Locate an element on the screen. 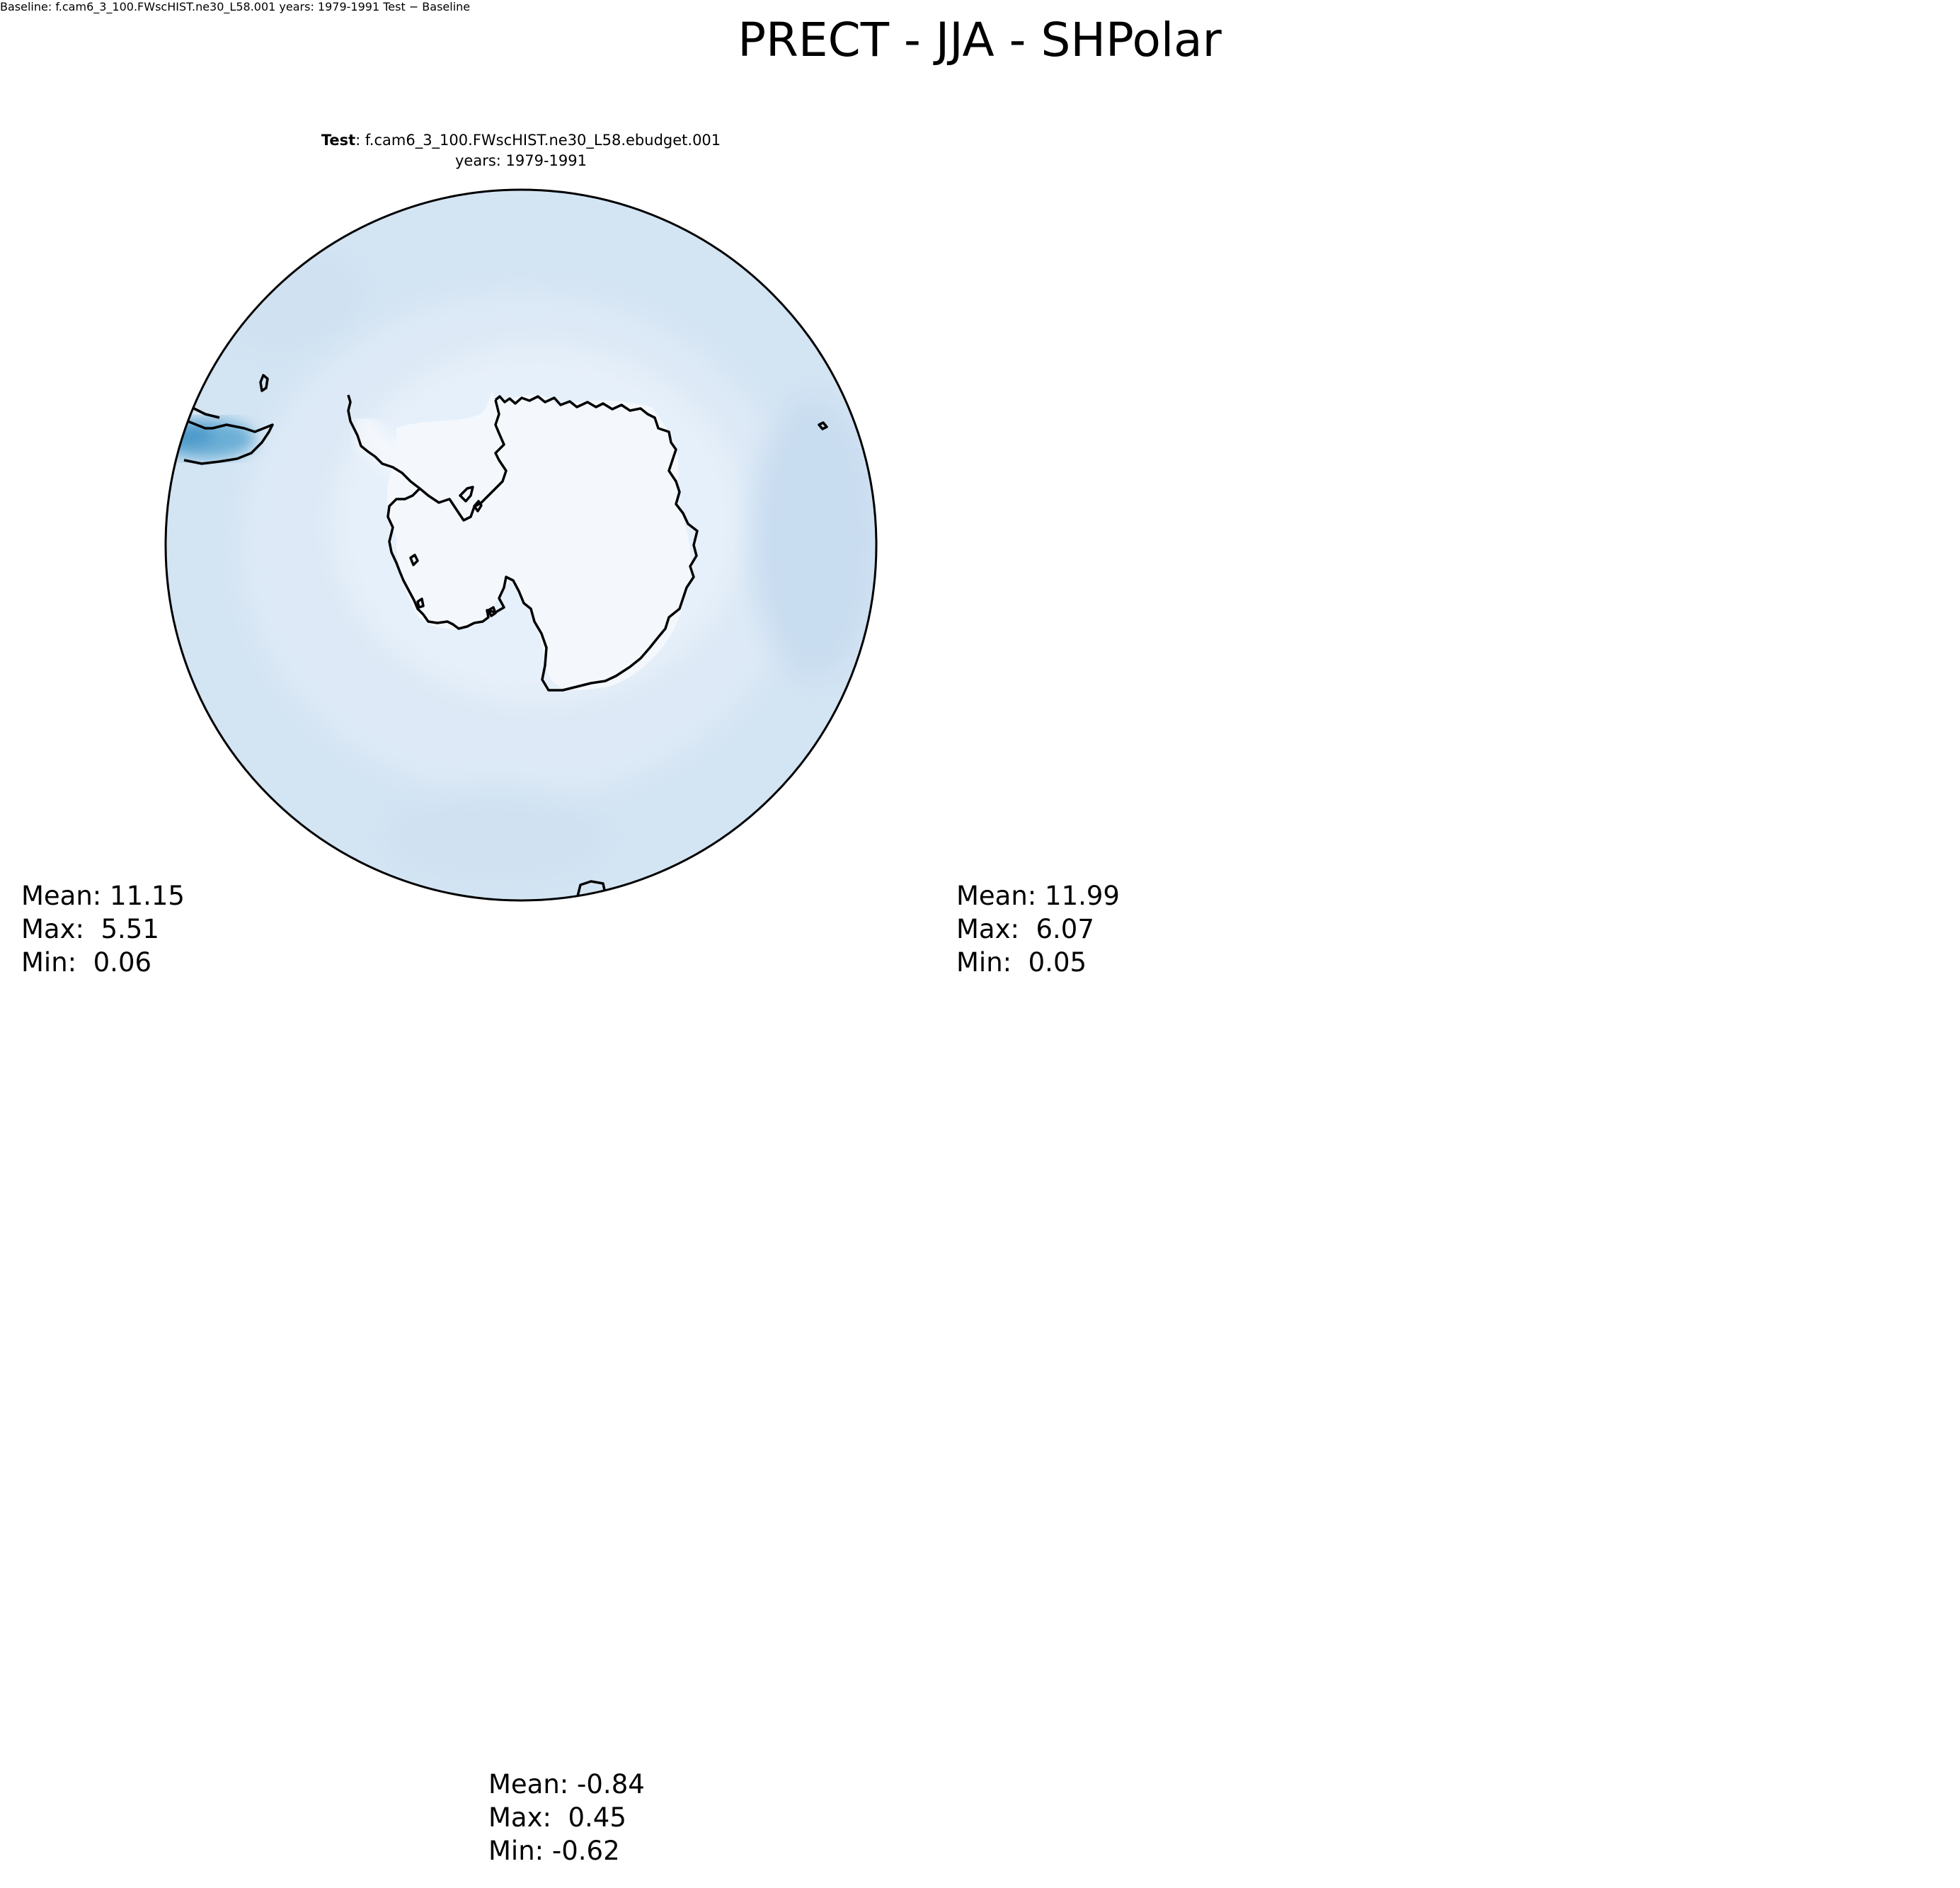 Image resolution: width=1960 pixels, height=1888 pixels. diff-panel-title: Test − Baseline is located at coordinates (427, 7).